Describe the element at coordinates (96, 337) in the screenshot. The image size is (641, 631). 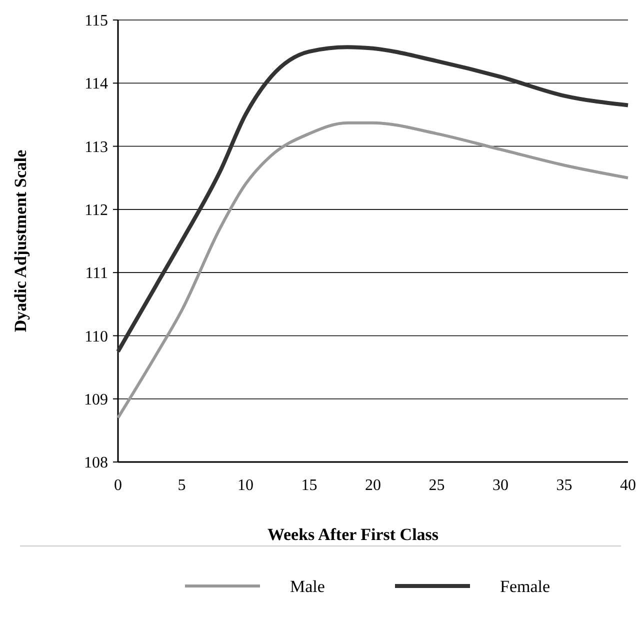
I see `y-tick-label: 110` at that location.